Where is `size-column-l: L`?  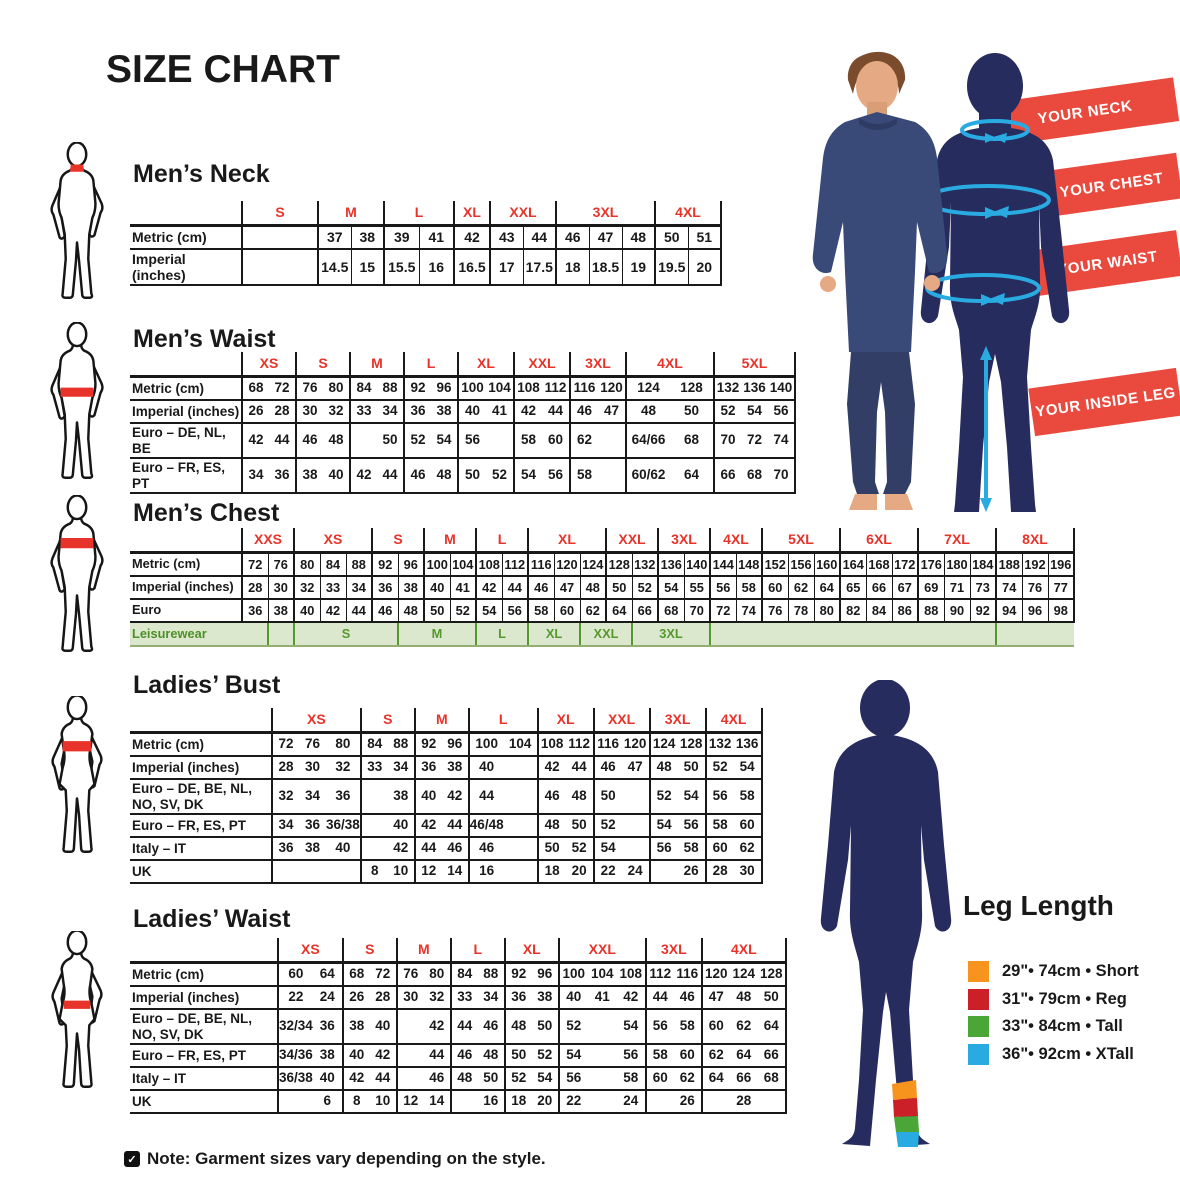 size-column-l: L is located at coordinates (477, 951).